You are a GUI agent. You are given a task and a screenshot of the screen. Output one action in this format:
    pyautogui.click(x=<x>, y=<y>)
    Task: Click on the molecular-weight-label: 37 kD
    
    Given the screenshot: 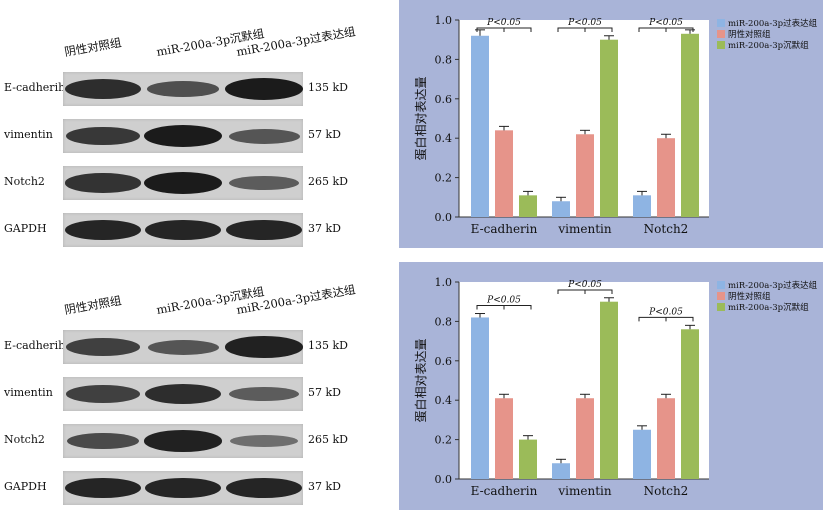 What is the action you would take?
    pyautogui.click(x=324, y=228)
    